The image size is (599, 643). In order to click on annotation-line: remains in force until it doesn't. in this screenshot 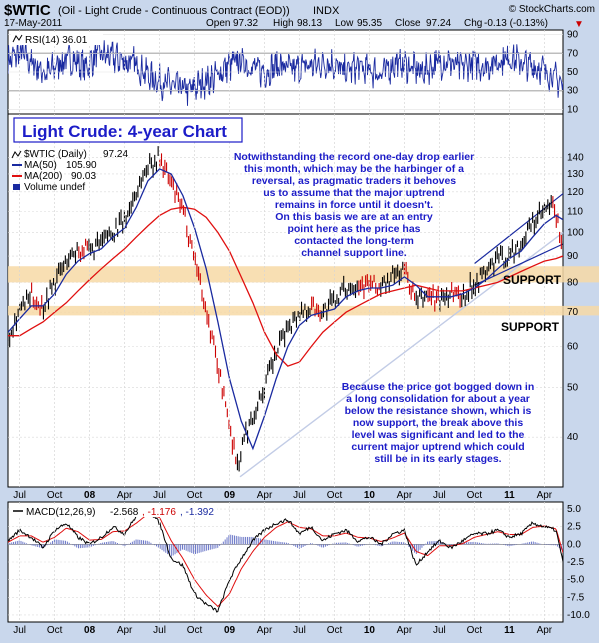, I will do `click(354, 205)`.